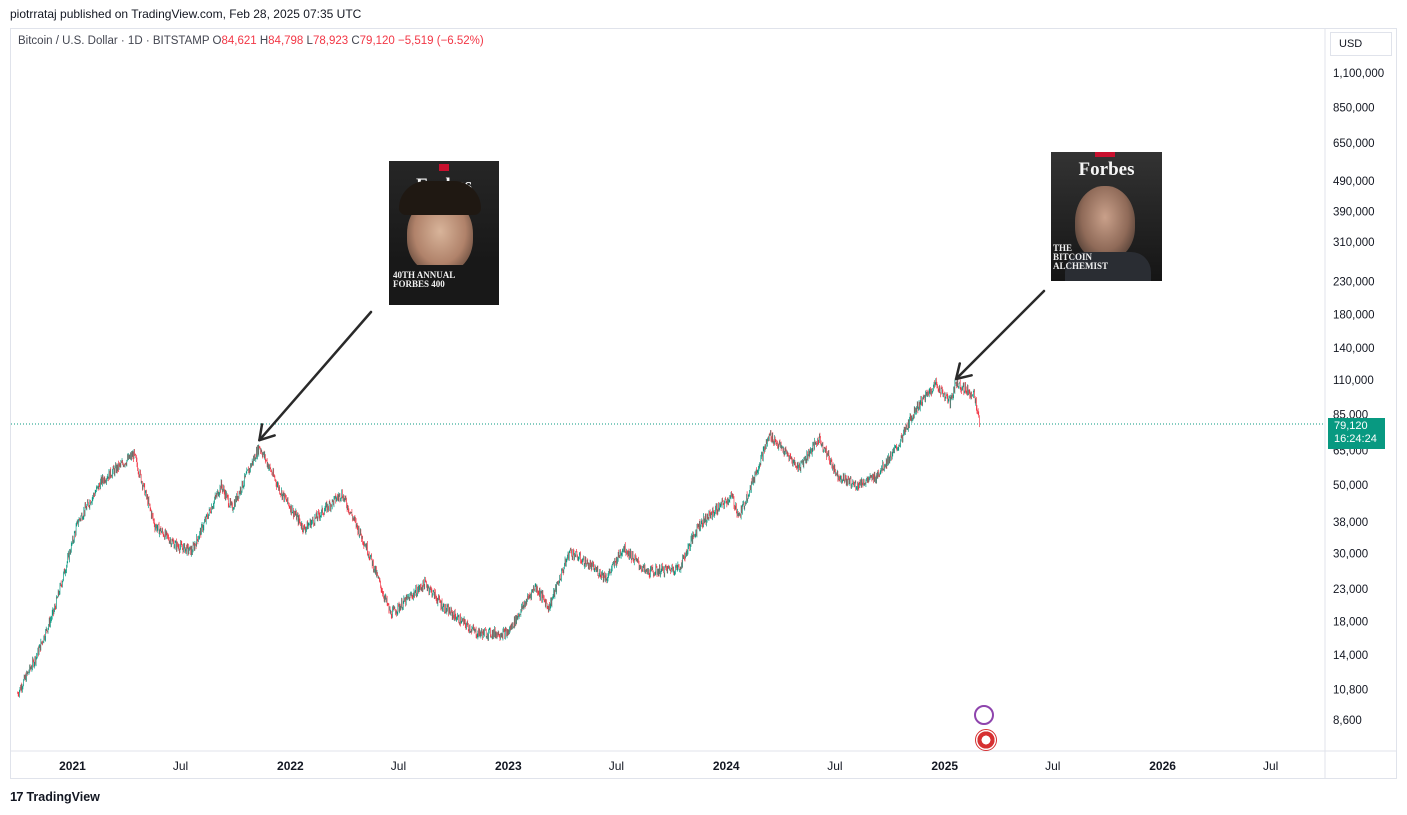 The height and width of the screenshot is (815, 1407). Describe the element at coordinates (1353, 381) in the screenshot. I see `y-tick-label: 110,000` at that location.